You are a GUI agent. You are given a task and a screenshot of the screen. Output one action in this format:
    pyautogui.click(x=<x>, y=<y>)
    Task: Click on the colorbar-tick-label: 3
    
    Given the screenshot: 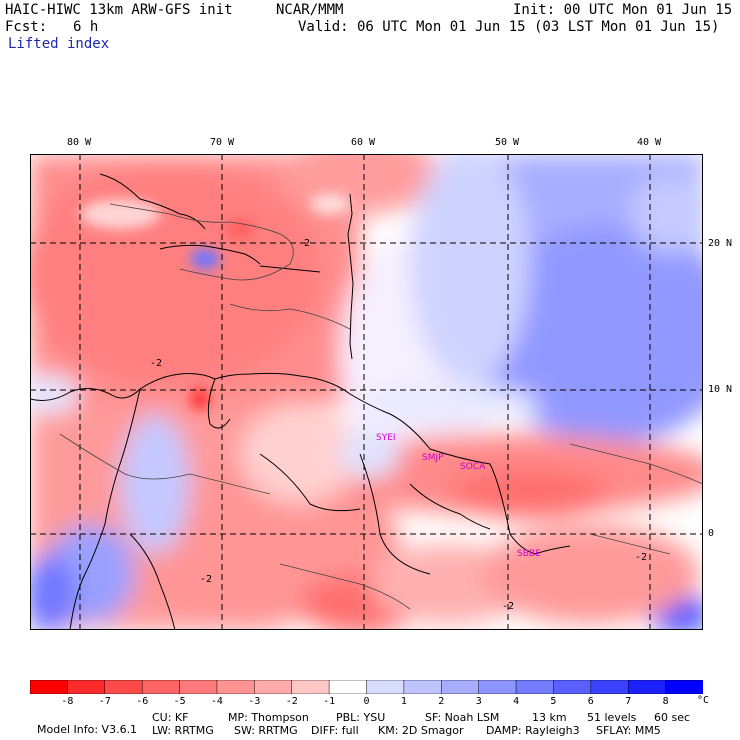 What is the action you would take?
    pyautogui.click(x=478, y=701)
    